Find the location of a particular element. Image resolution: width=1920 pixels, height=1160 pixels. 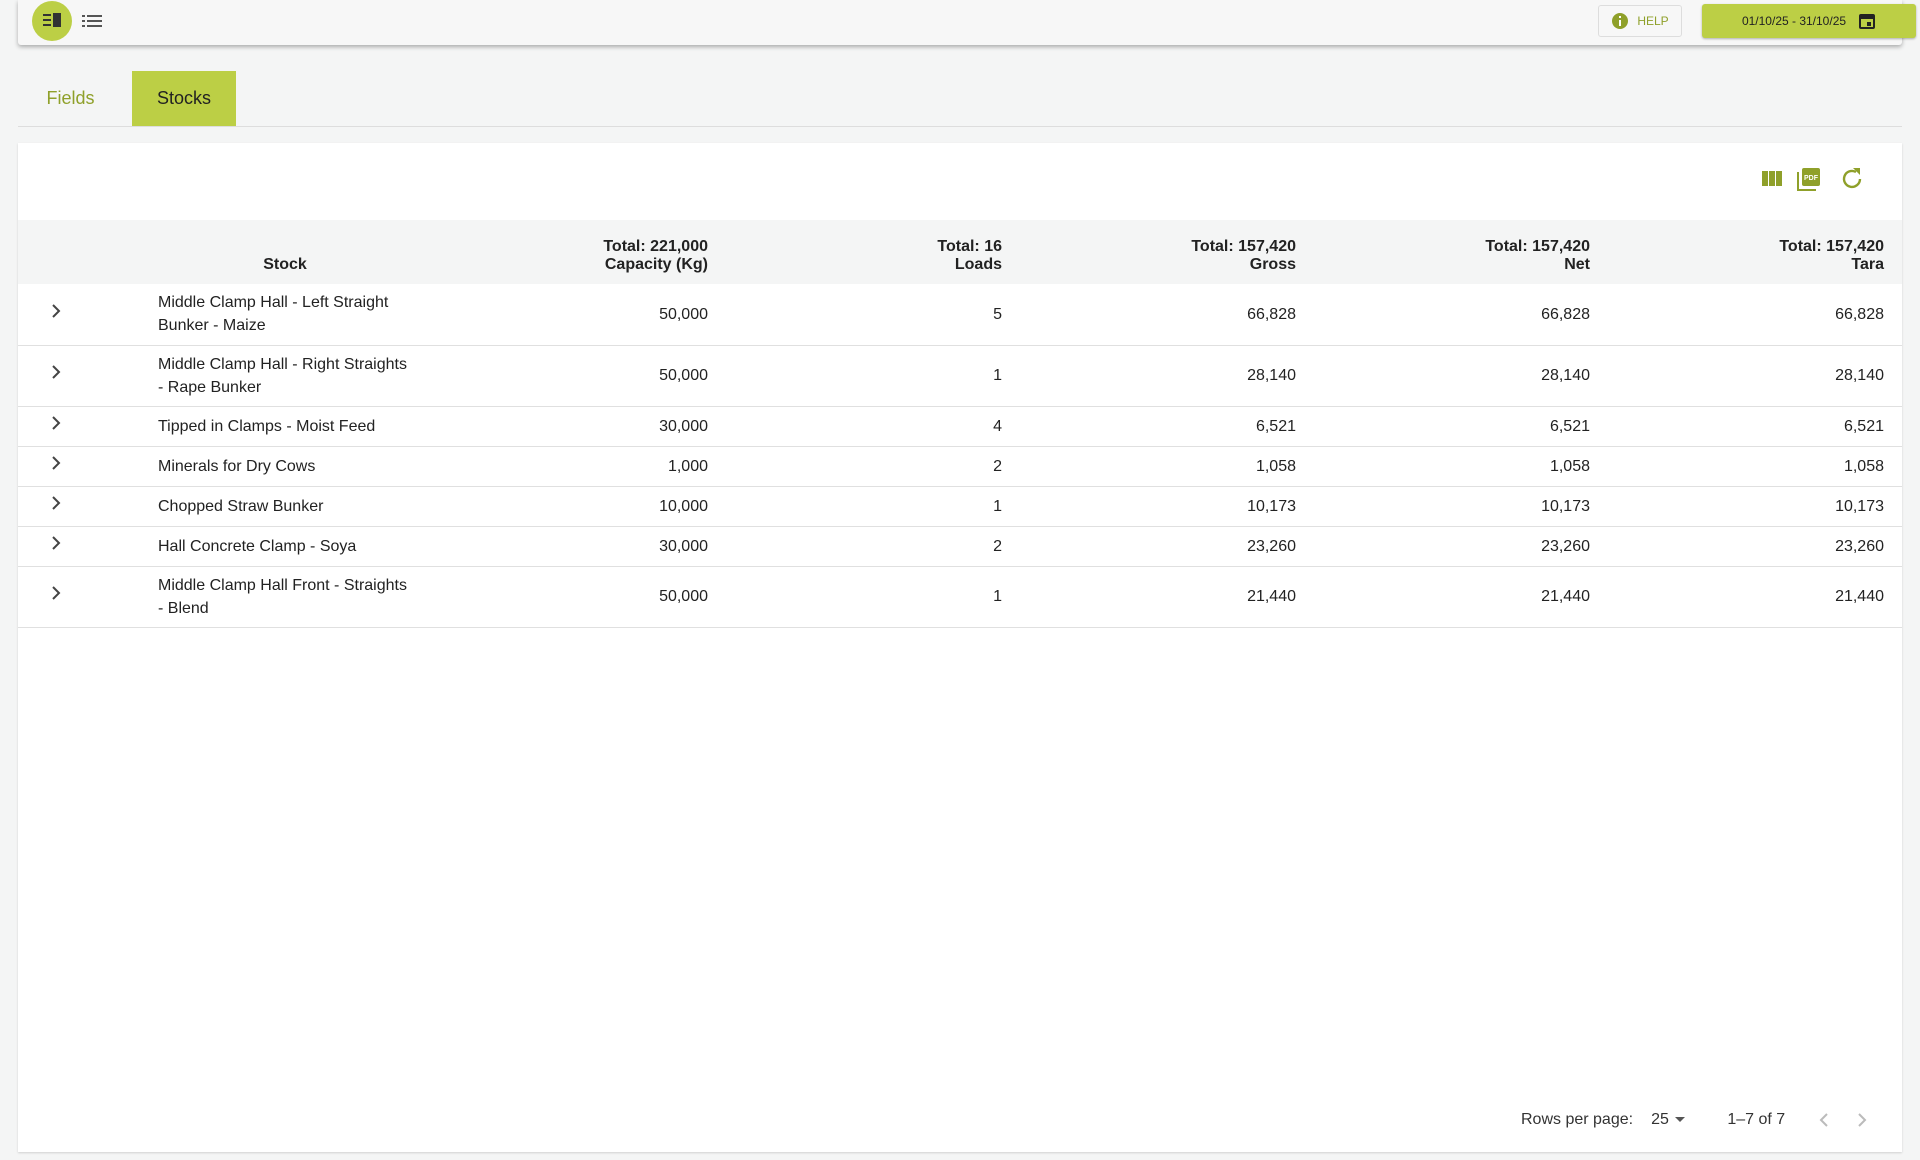

prev-page is located at coordinates (1823, 1120).